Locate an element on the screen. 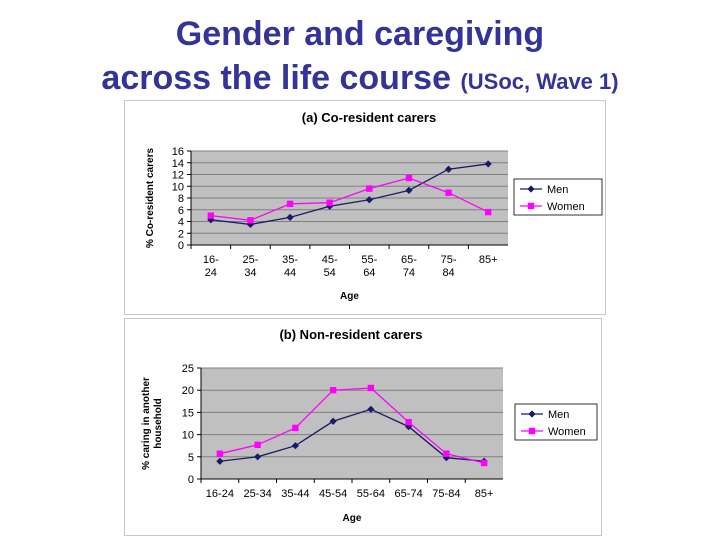 This screenshot has width=720, height=540. x-tick-label-line: 35-44 is located at coordinates (295, 494).